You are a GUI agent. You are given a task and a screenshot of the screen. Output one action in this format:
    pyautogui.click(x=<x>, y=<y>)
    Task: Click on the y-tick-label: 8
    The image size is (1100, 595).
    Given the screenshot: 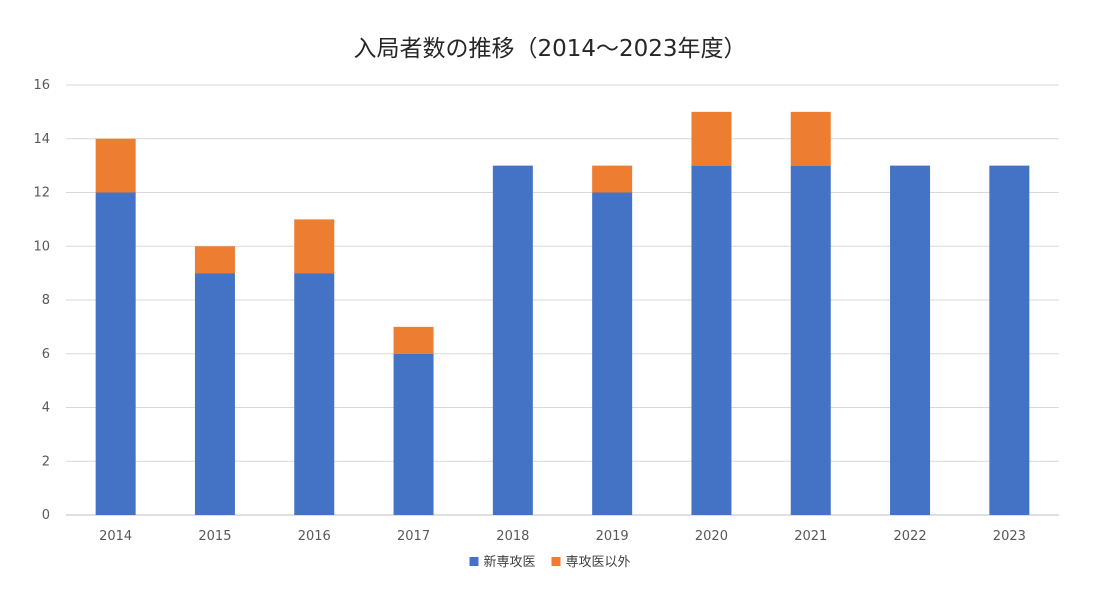 What is the action you would take?
    pyautogui.click(x=46, y=300)
    